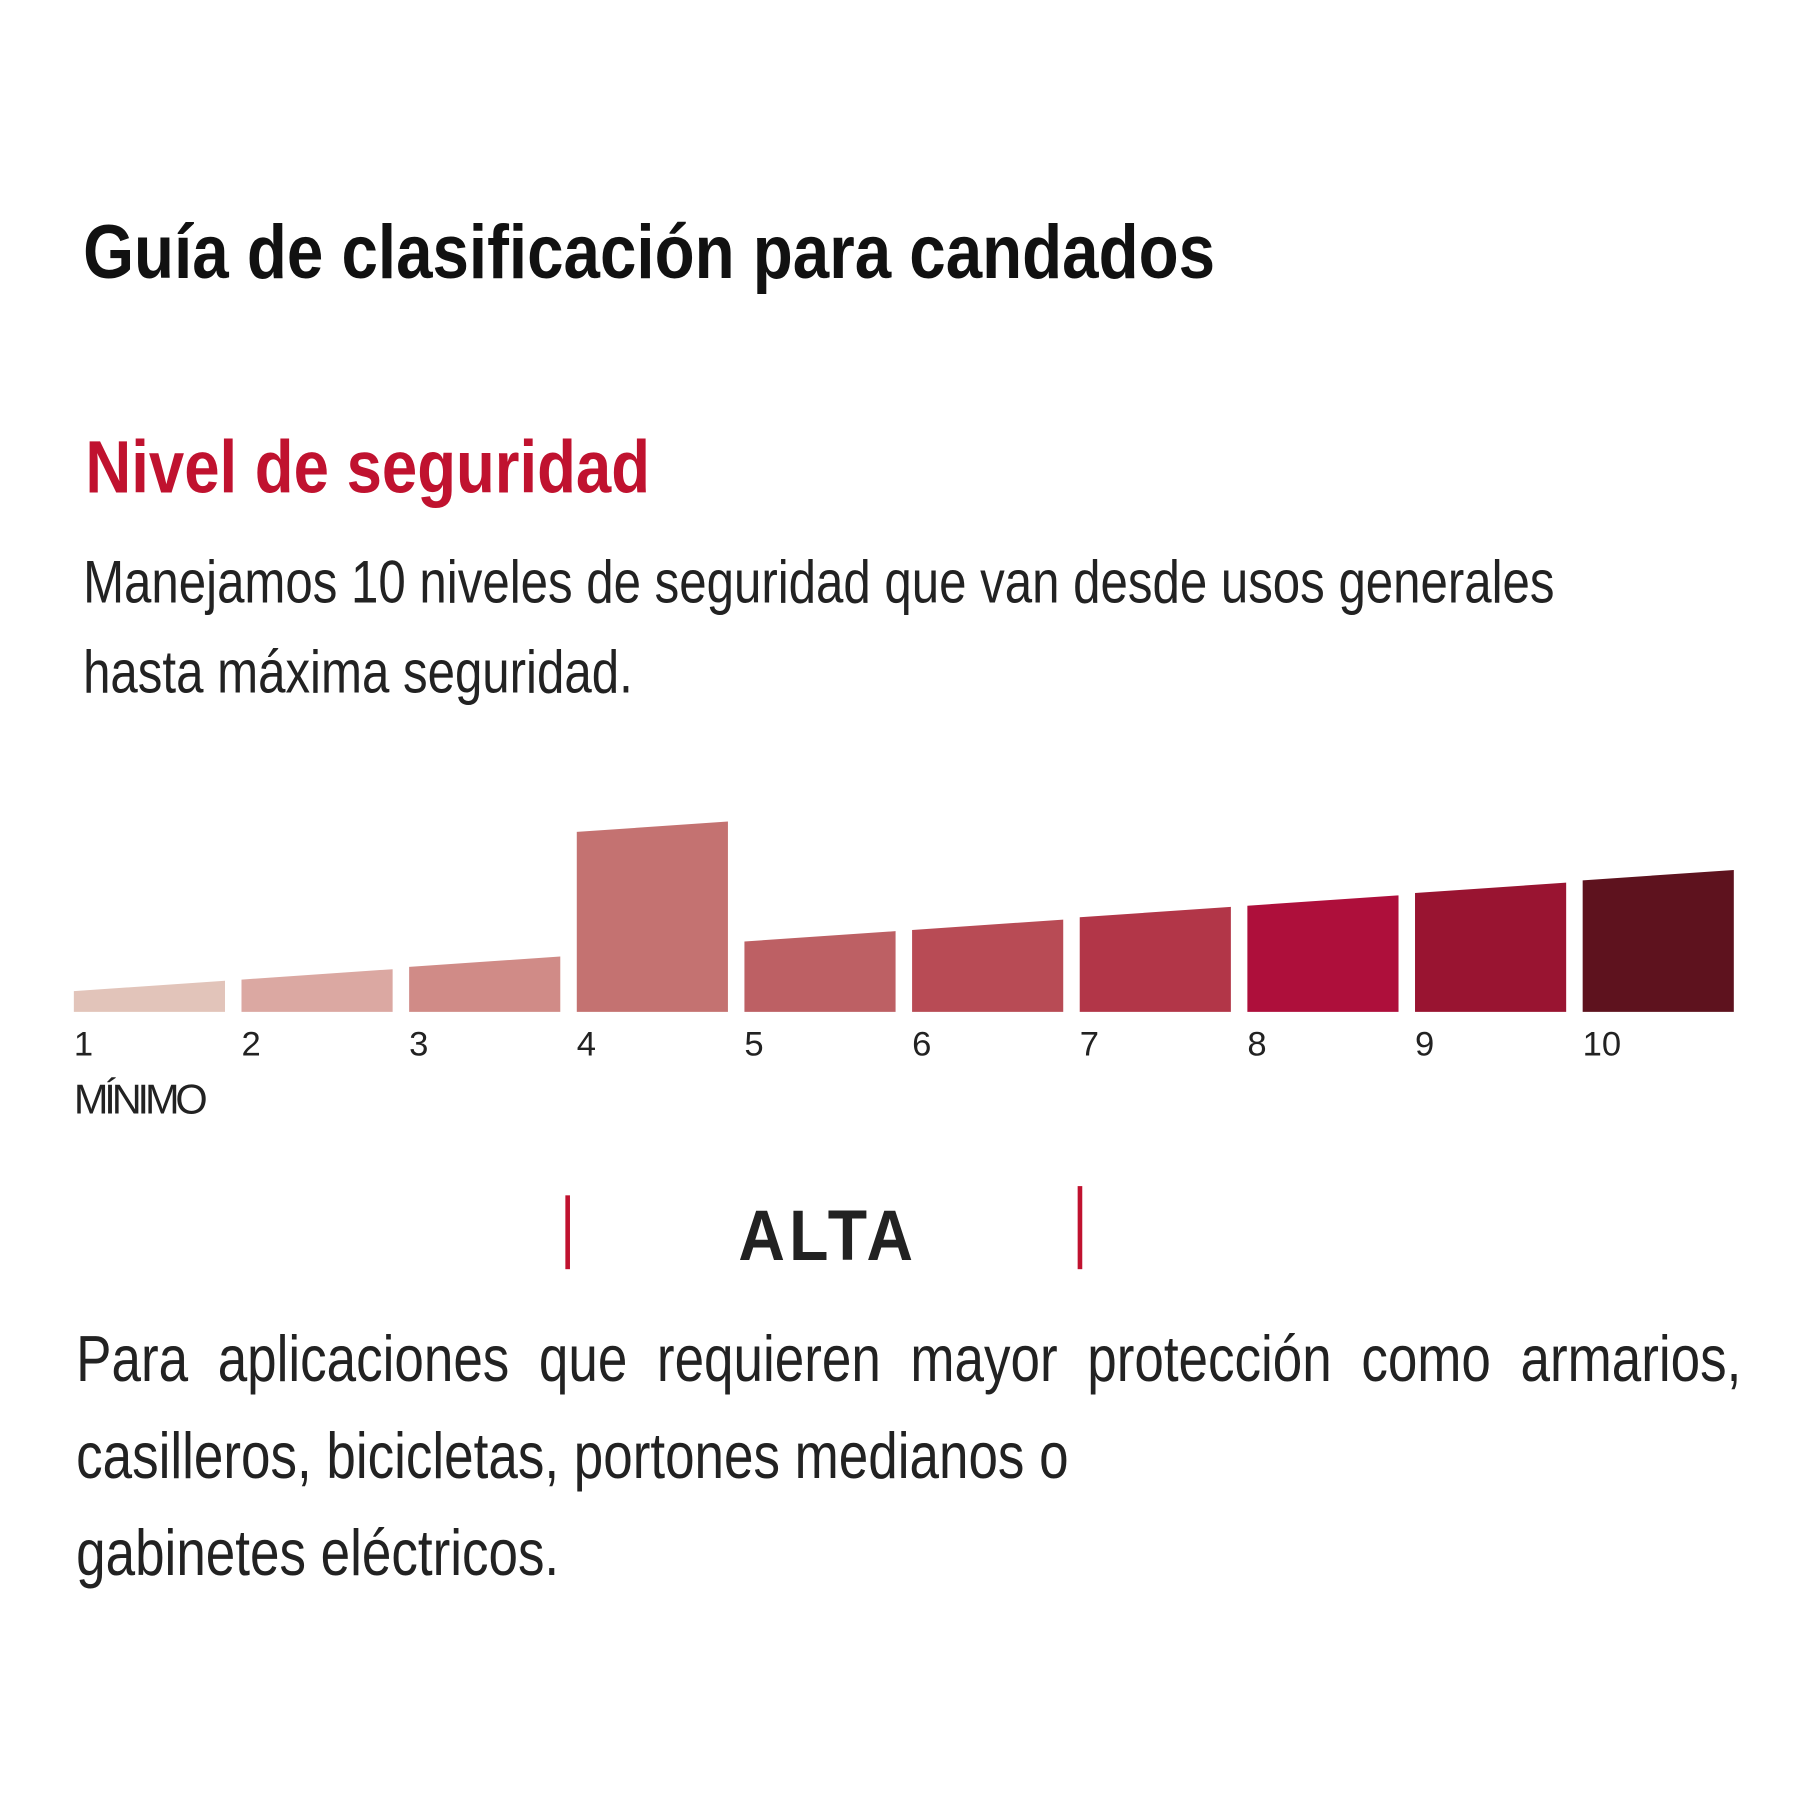 The height and width of the screenshot is (1800, 1800). Describe the element at coordinates (418, 1045) in the screenshot. I see `tick-label: 3` at that location.